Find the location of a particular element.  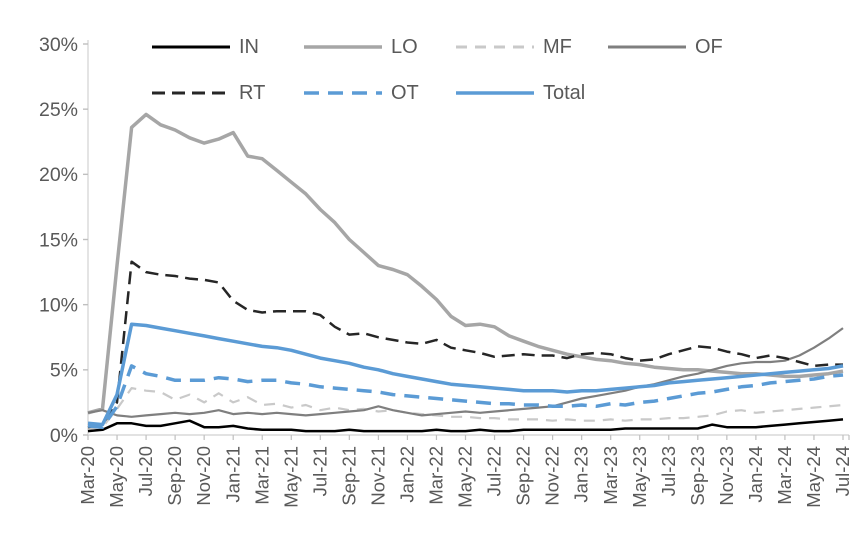

legend-label-rt: RT is located at coordinates (252, 93).